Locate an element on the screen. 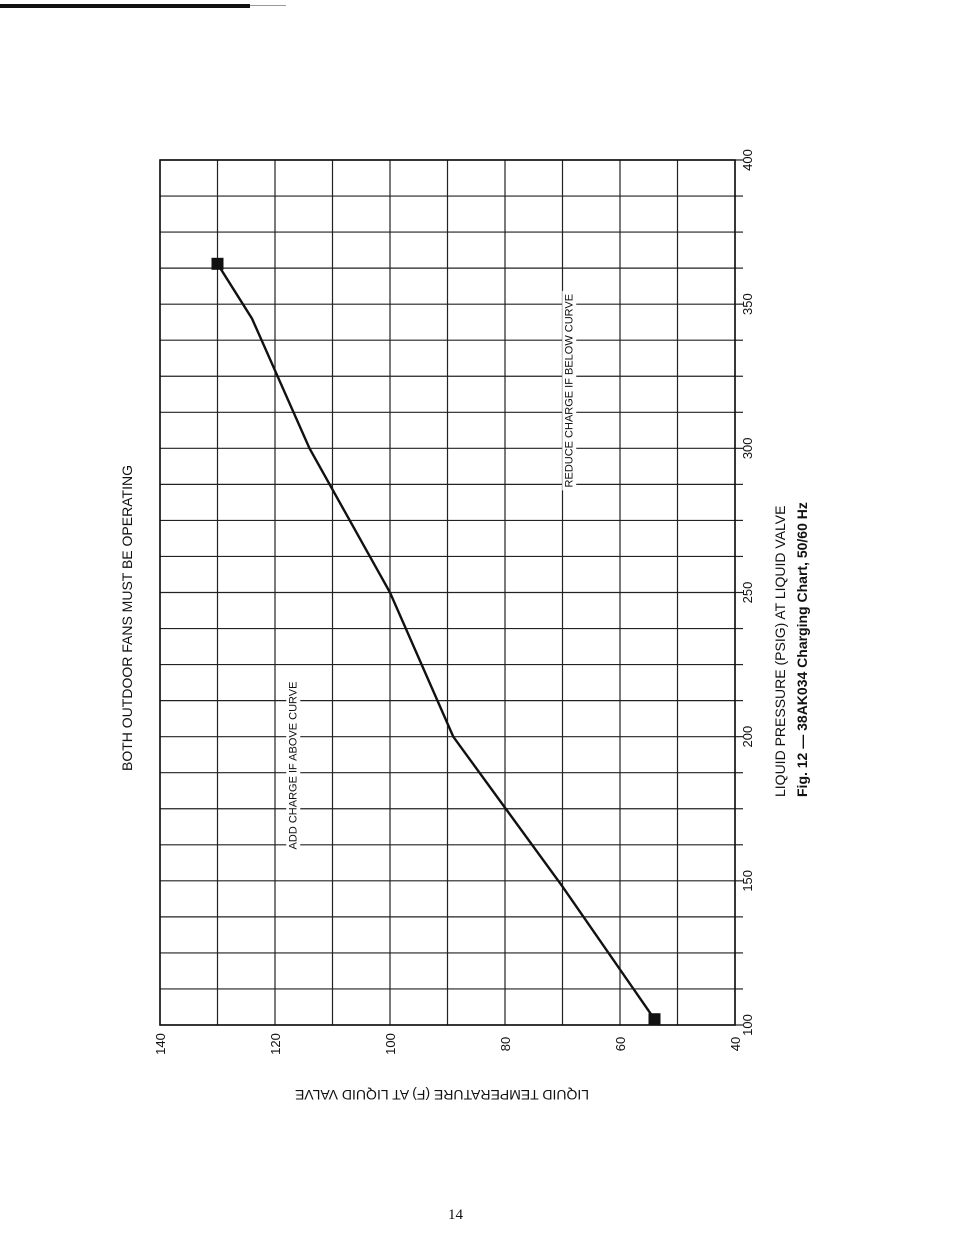 This screenshot has height=1235, width=954. y-tick-label: 80 is located at coordinates (505, 1044).